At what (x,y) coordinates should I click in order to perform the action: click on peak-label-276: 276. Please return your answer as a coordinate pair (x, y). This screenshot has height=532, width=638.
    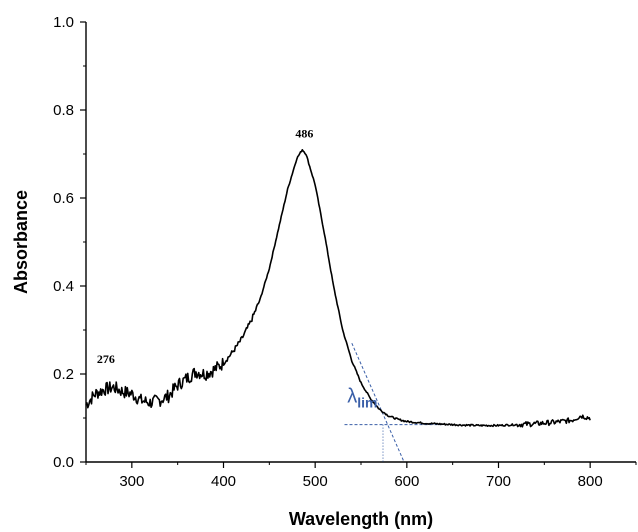
    Looking at the image, I should click on (106, 359).